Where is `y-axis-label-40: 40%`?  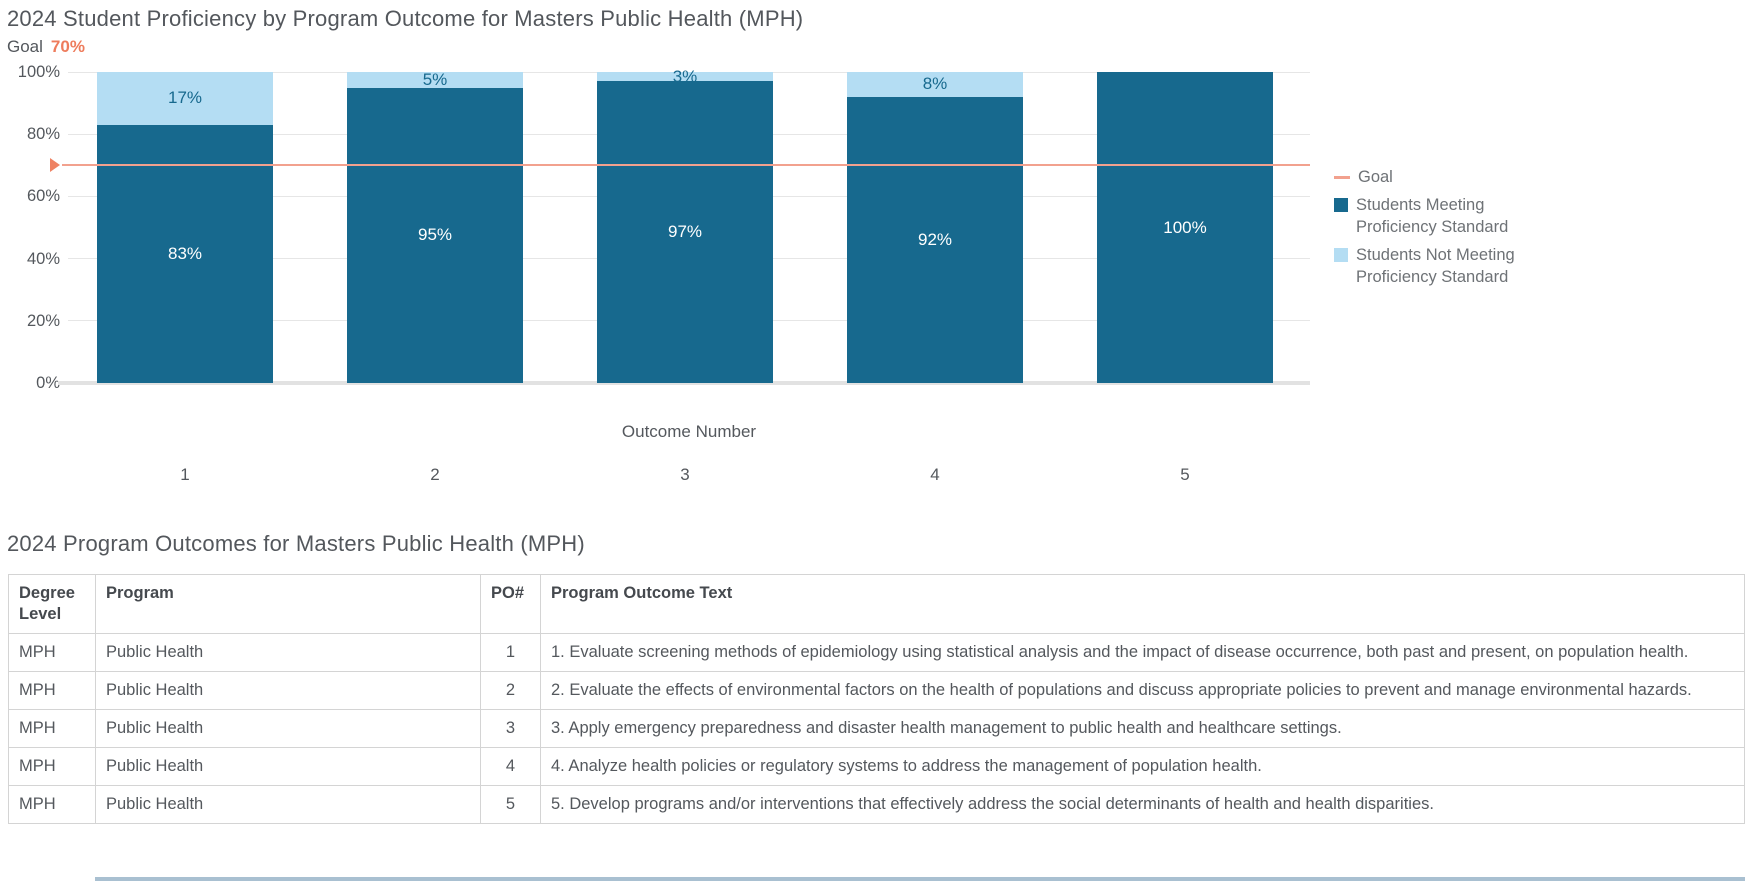
y-axis-label-40: 40% is located at coordinates (43, 258).